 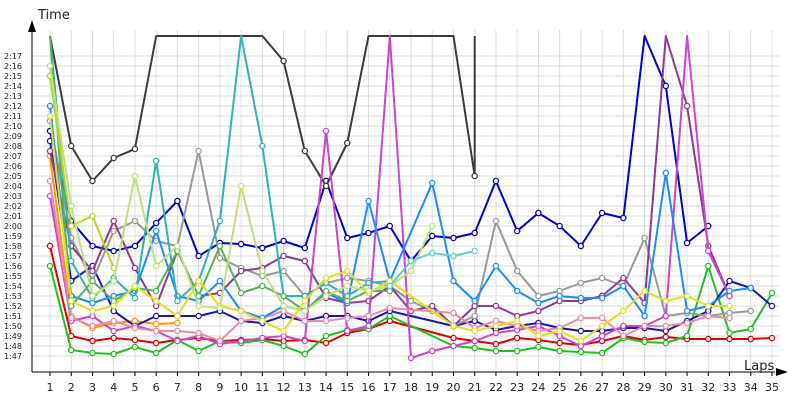 I want to click on x-tick-label: 22, so click(x=496, y=387).